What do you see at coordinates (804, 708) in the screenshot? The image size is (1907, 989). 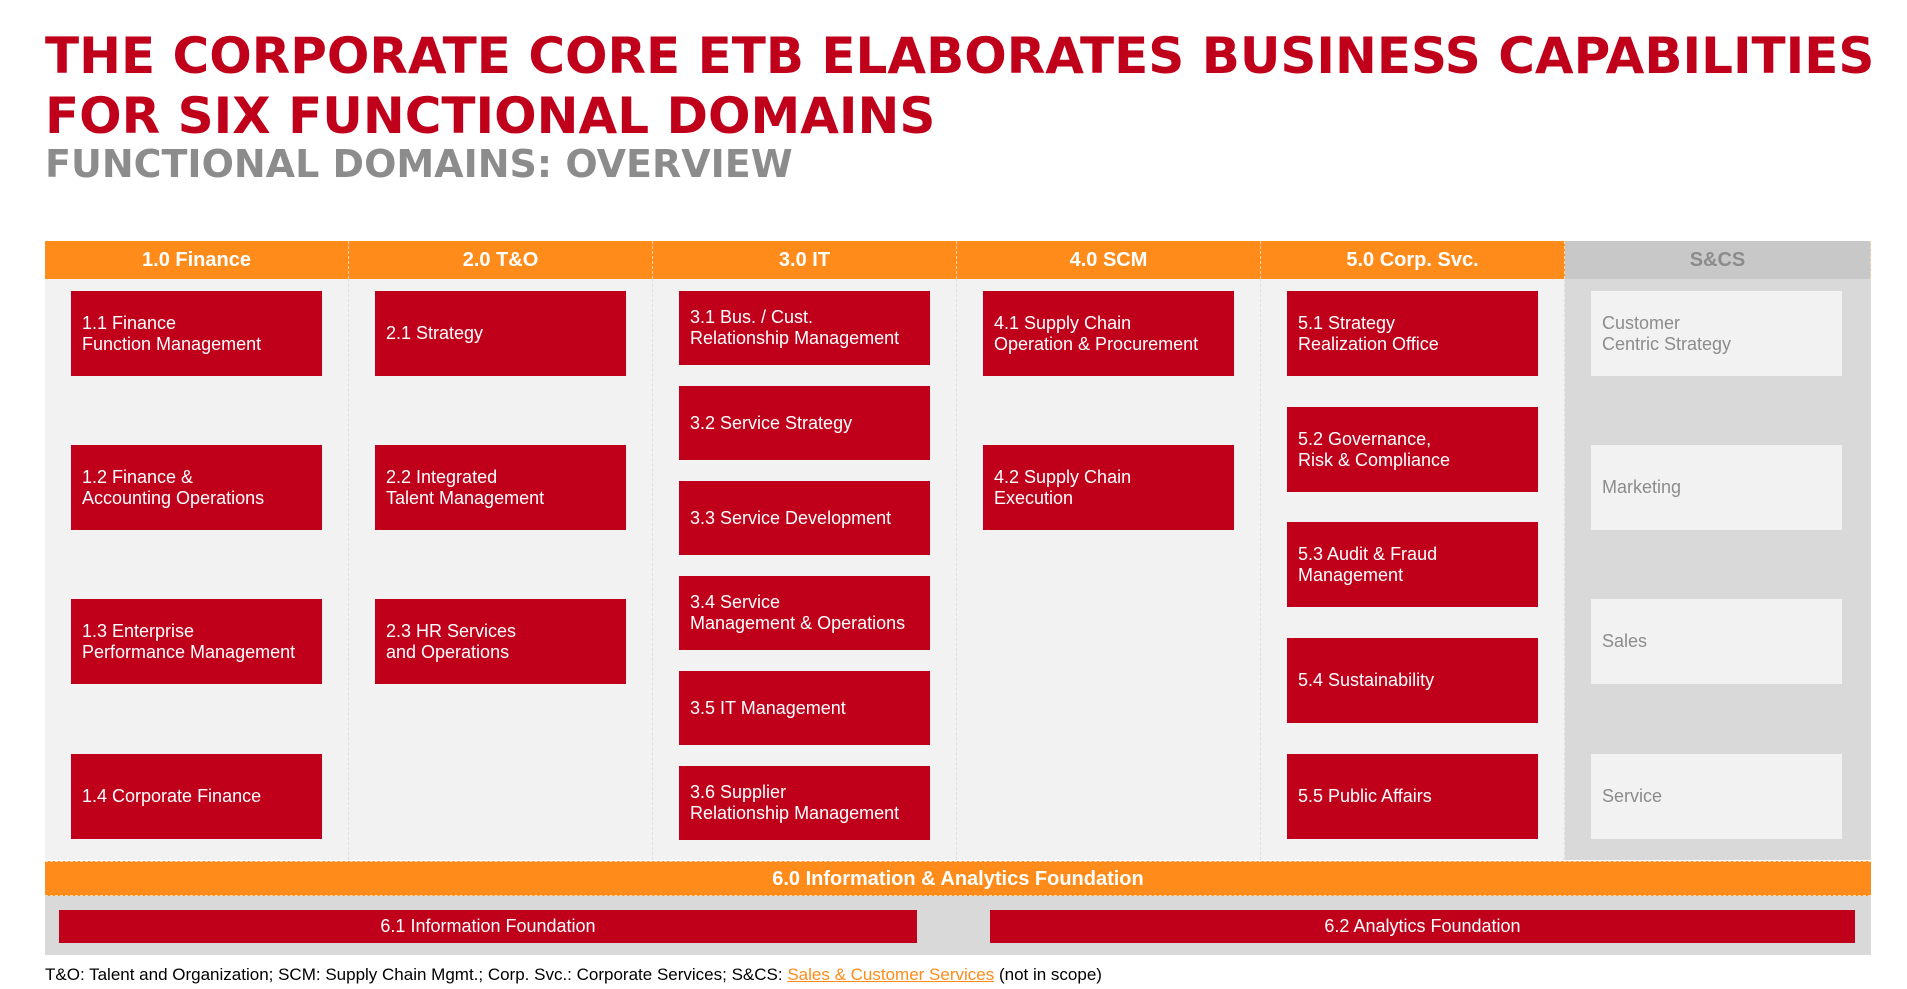 I see `capability-box: 3.5 IT Management` at bounding box center [804, 708].